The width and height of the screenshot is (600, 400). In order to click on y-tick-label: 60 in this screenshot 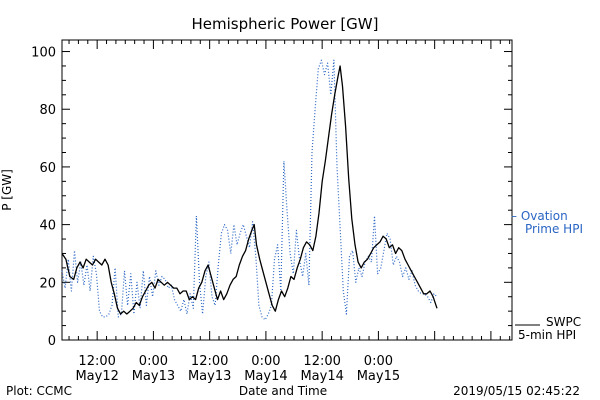, I will do `click(47, 168)`.